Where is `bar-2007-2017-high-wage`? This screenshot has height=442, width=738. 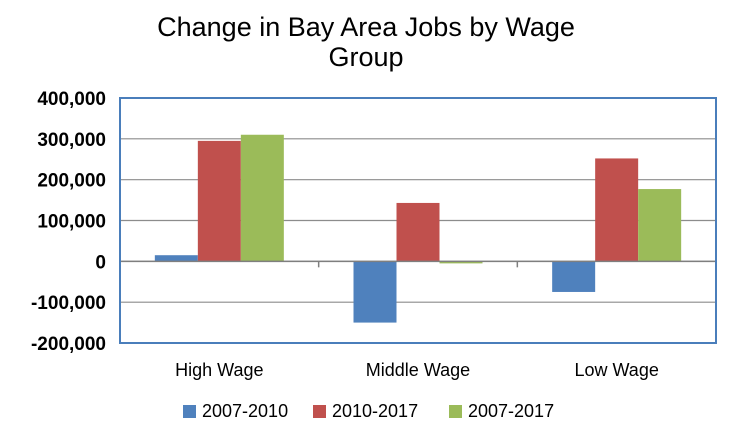
bar-2007-2017-high-wage is located at coordinates (262, 198).